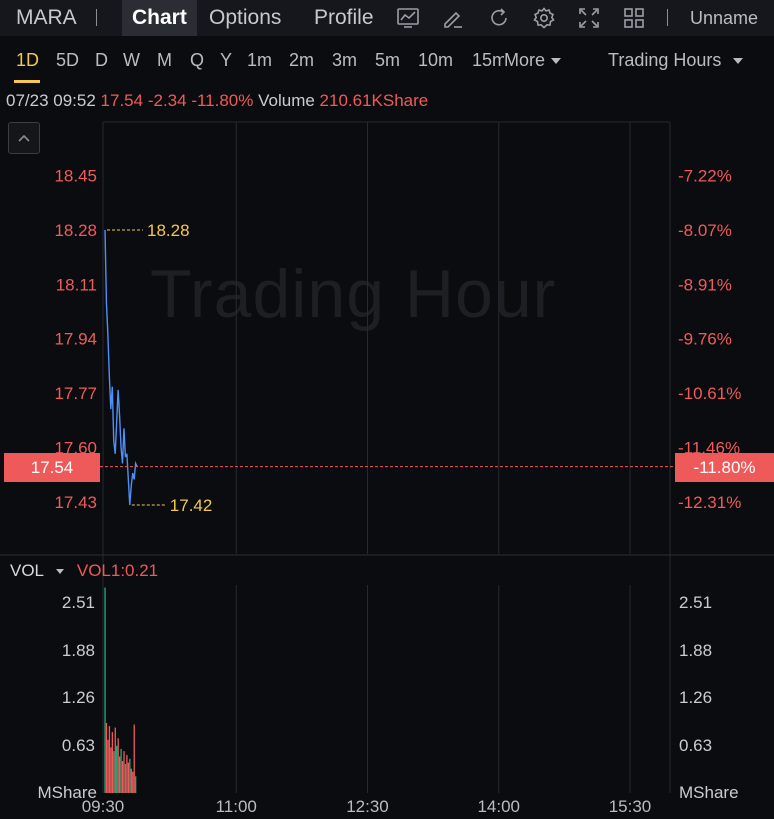 The image size is (774, 819). What do you see at coordinates (226, 60) in the screenshot?
I see `period-y: Y` at bounding box center [226, 60].